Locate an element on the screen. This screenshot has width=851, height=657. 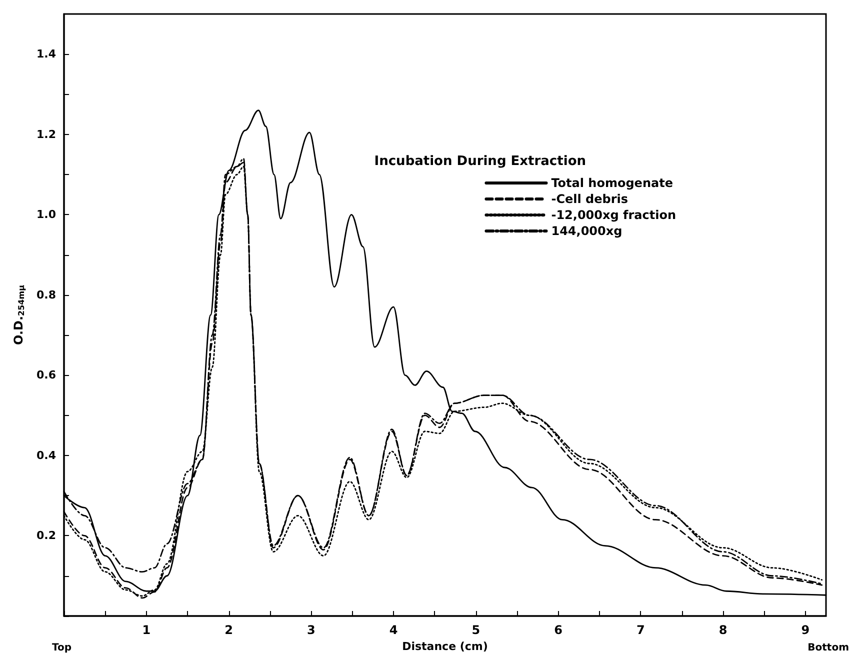
x-tick-label: 4 is located at coordinates (393, 630).